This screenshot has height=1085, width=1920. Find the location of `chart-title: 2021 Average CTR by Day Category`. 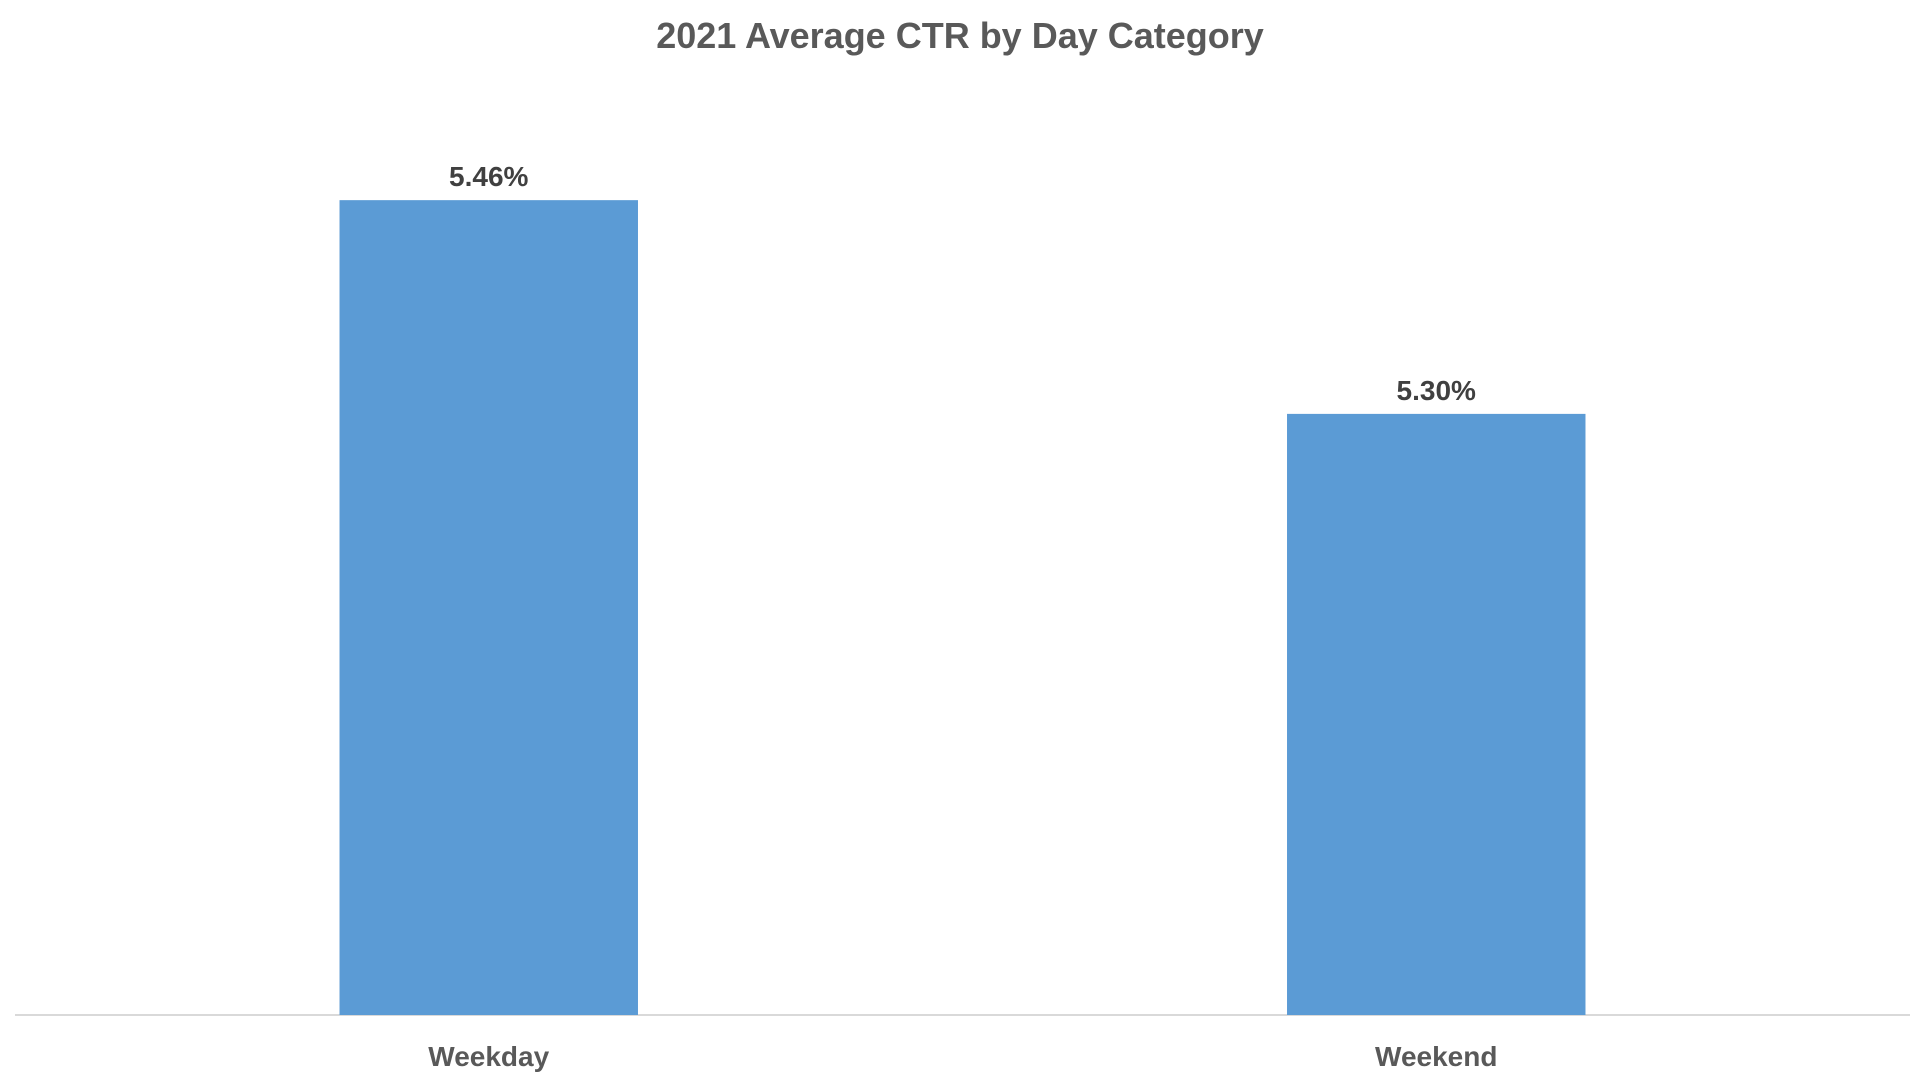

chart-title: 2021 Average CTR by Day Category is located at coordinates (960, 35).